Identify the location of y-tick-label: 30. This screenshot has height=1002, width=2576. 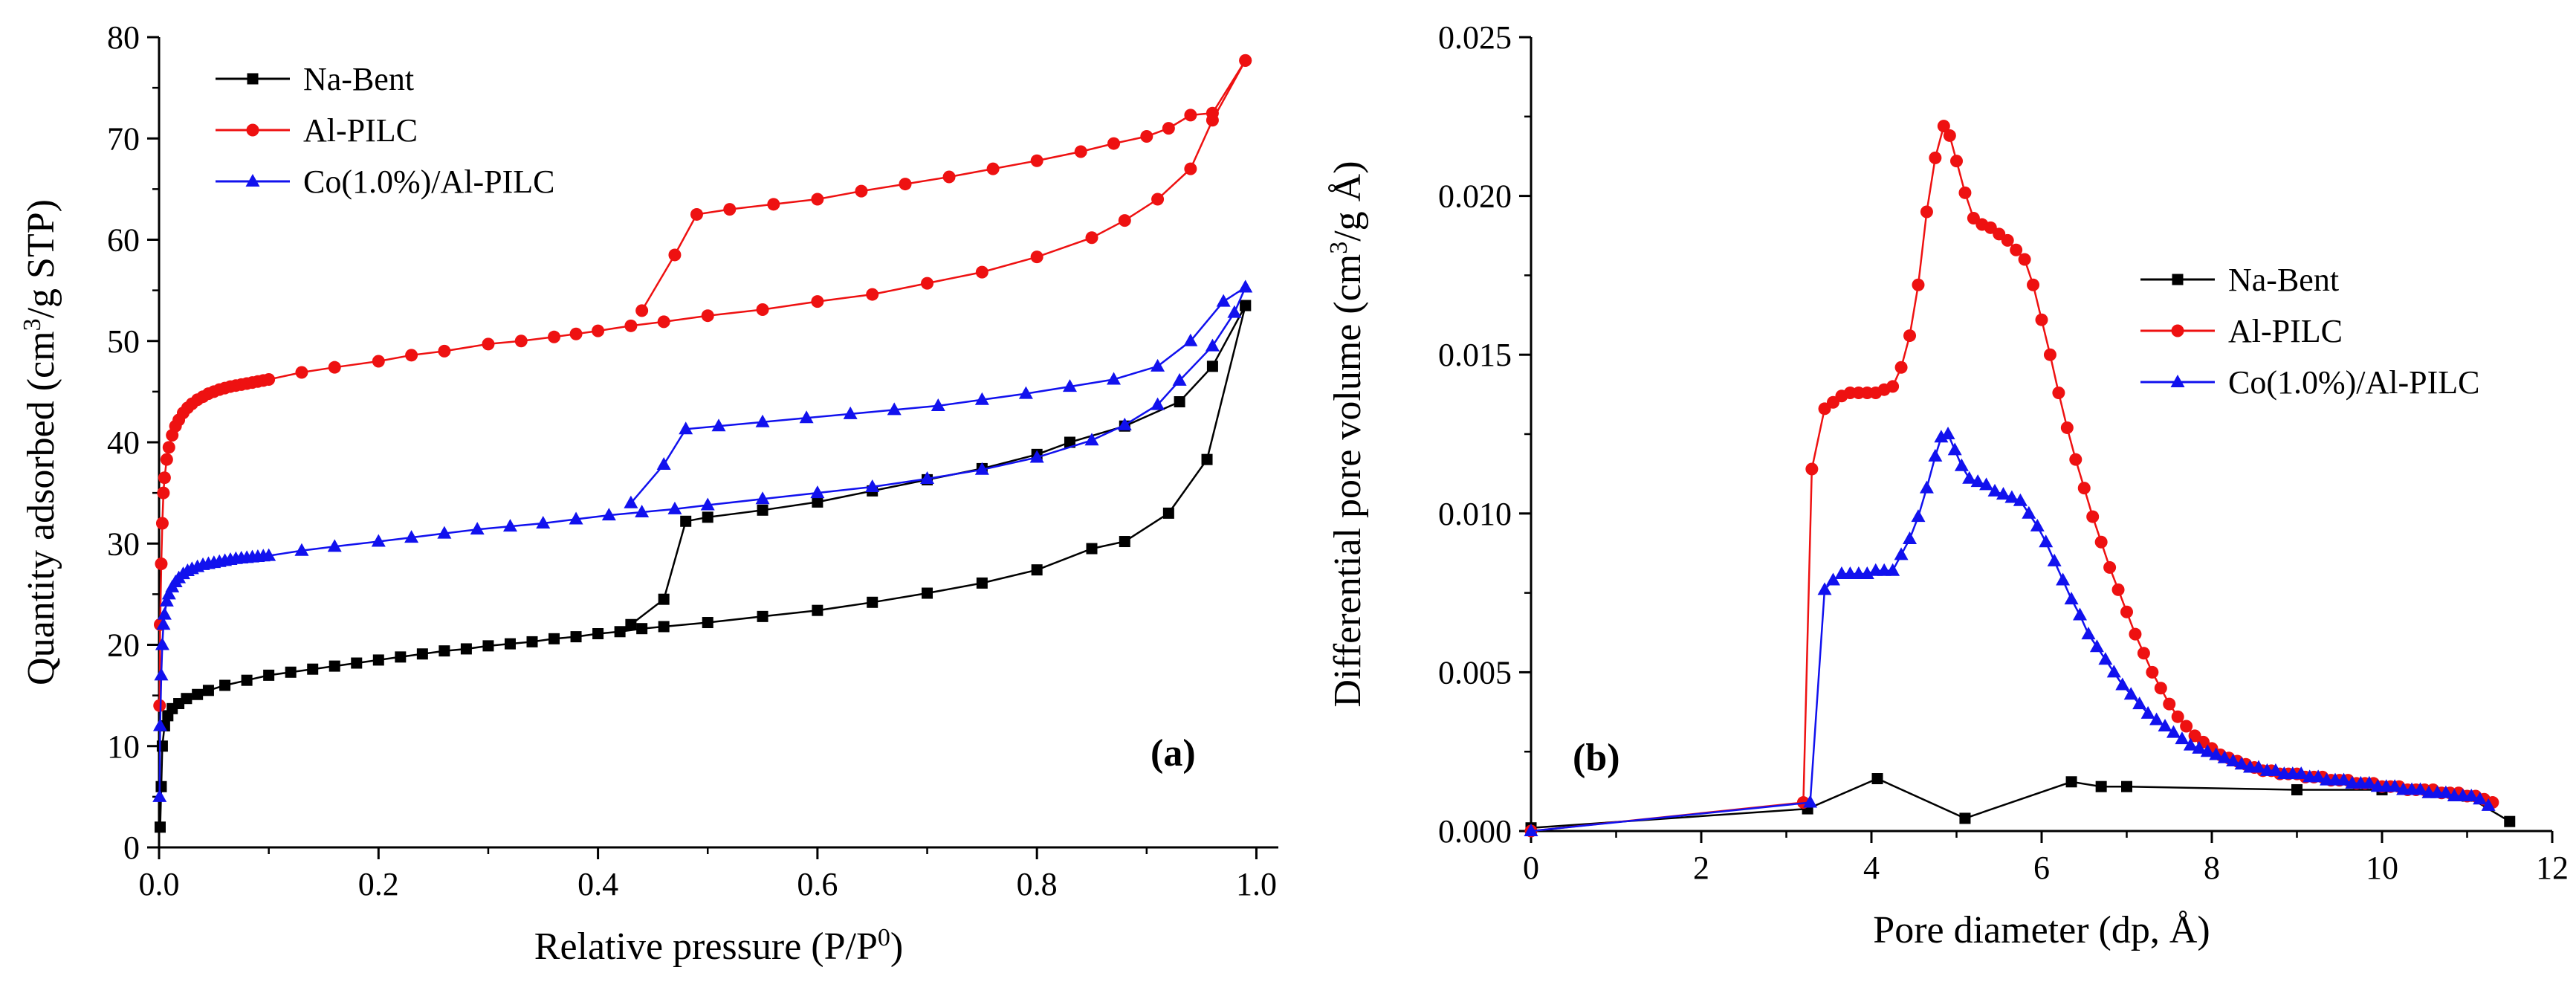
(124, 544).